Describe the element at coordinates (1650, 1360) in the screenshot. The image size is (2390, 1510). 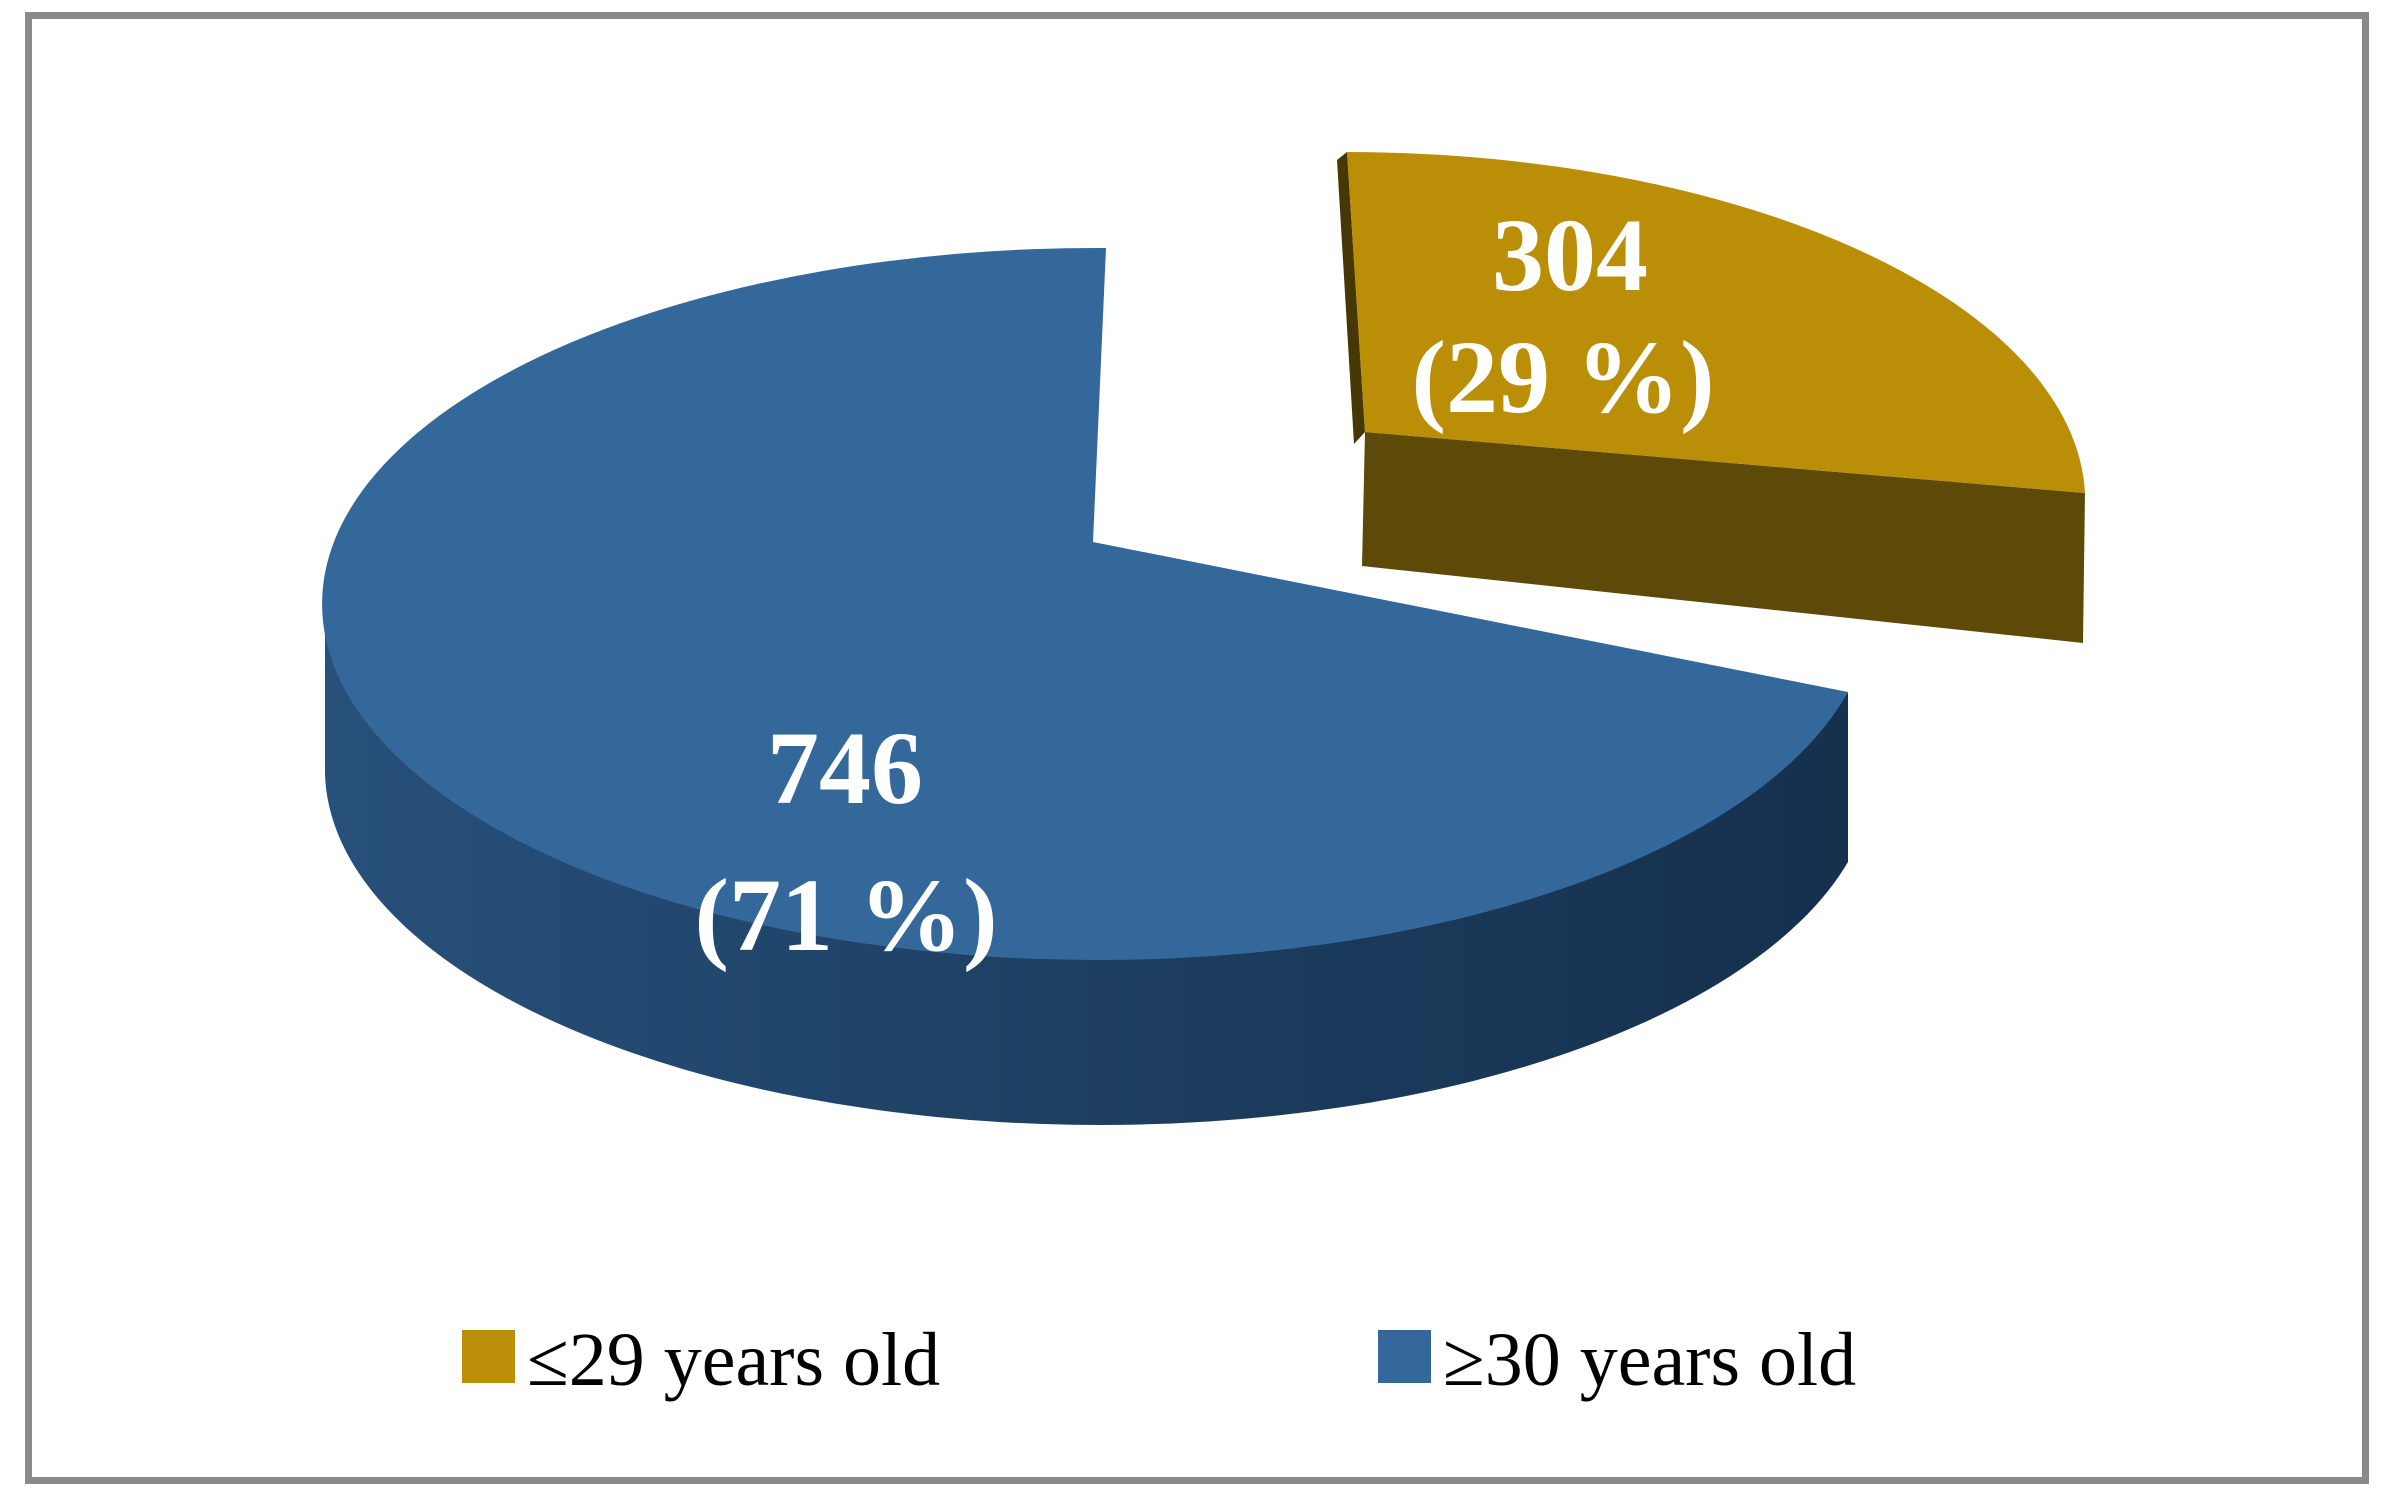
I see `legend-label-30plus: ≥30 years old` at that location.